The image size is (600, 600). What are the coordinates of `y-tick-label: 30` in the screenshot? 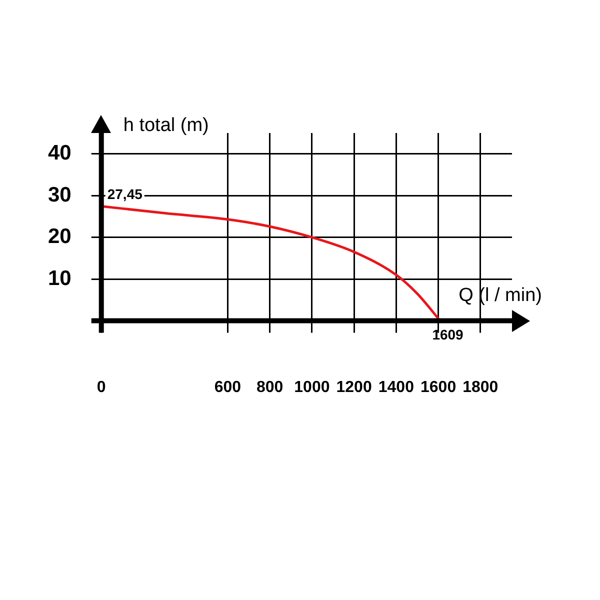 It's located at (60, 194).